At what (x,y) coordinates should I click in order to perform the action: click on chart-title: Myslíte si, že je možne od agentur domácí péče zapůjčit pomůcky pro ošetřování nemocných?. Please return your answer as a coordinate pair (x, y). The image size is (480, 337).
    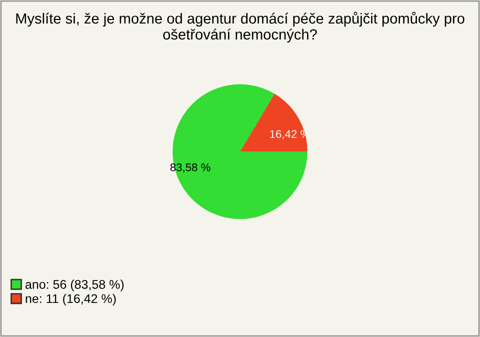
    Looking at the image, I should click on (240, 27).